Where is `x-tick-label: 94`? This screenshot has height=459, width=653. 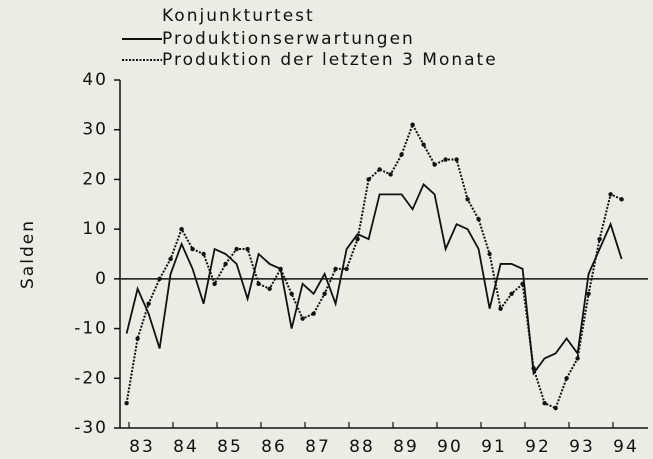
x-tick-label: 94 is located at coordinates (626, 447).